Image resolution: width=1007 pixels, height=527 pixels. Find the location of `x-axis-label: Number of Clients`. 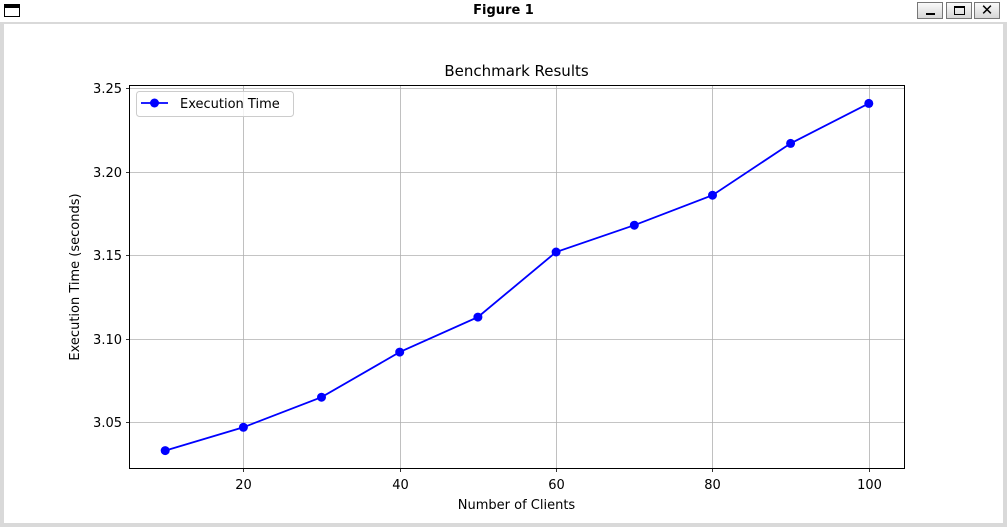

x-axis-label: Number of Clients is located at coordinates (517, 505).